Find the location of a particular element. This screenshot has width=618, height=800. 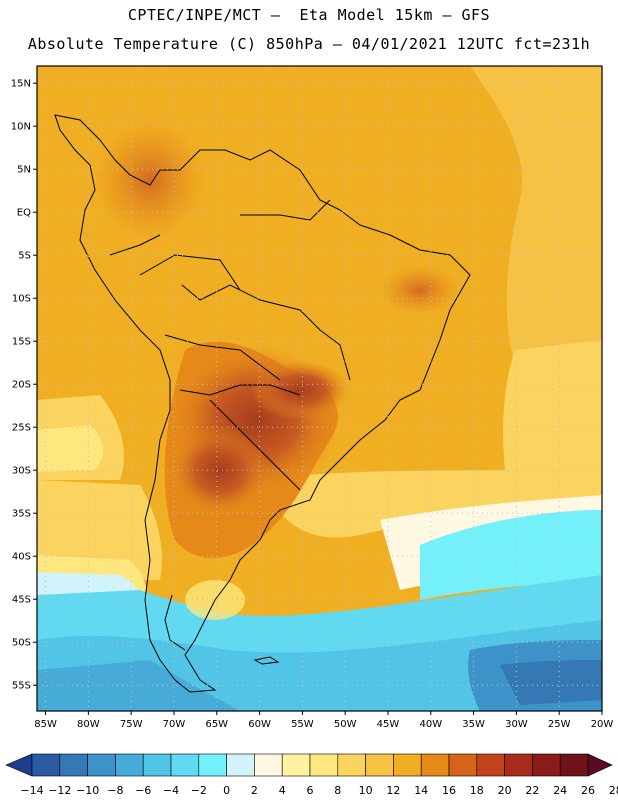

color-scale-label: 4 is located at coordinates (282, 790).